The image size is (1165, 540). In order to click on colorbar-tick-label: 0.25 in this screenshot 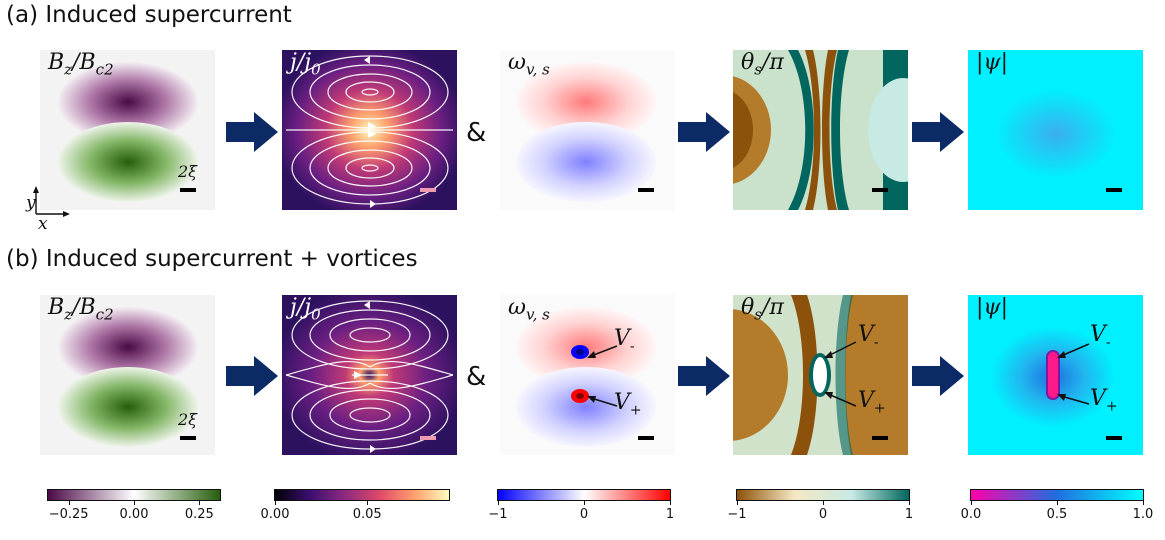, I will do `click(199, 514)`.